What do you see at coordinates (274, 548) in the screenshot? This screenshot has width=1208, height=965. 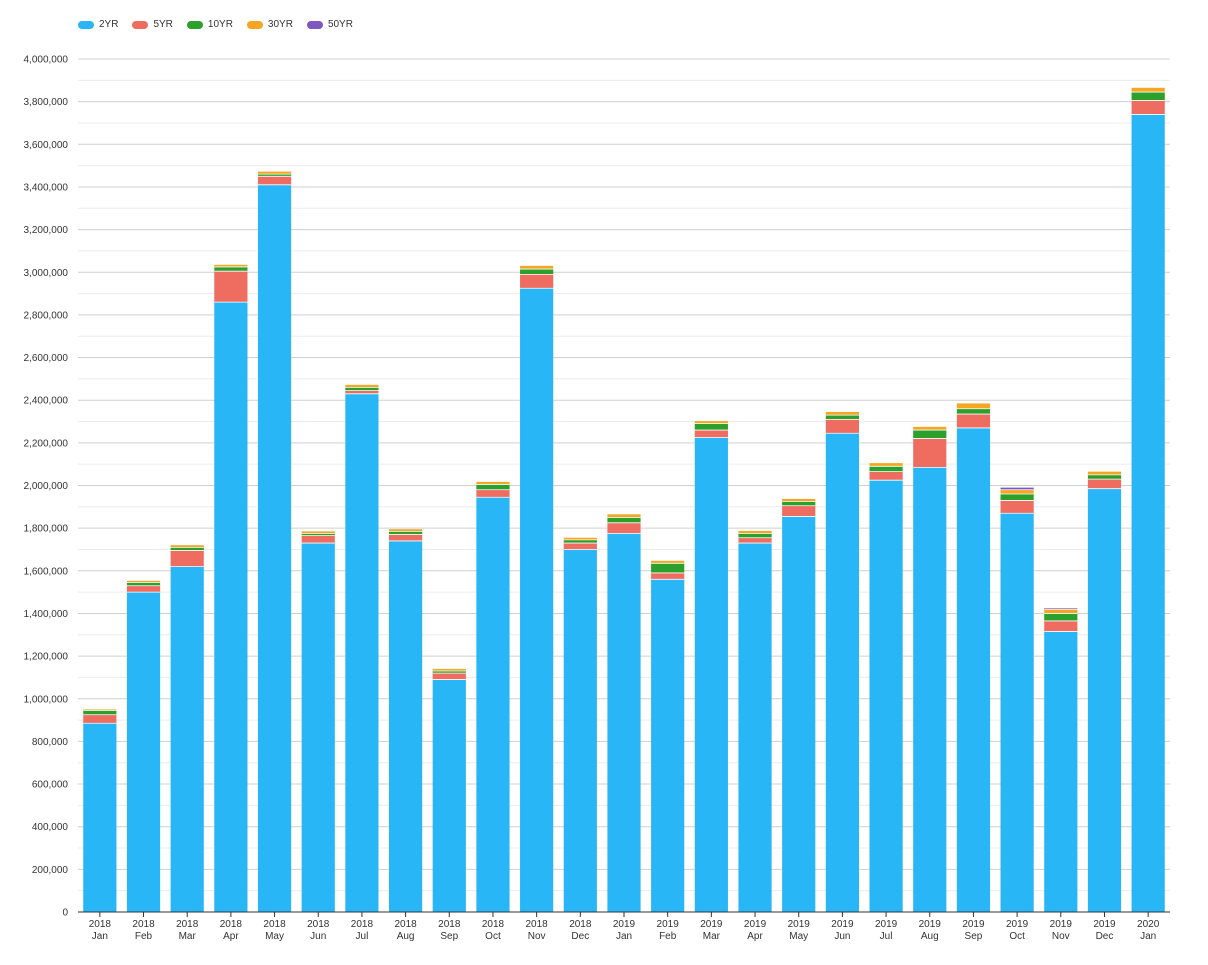 I see `bar-2yr-2018-may` at bounding box center [274, 548].